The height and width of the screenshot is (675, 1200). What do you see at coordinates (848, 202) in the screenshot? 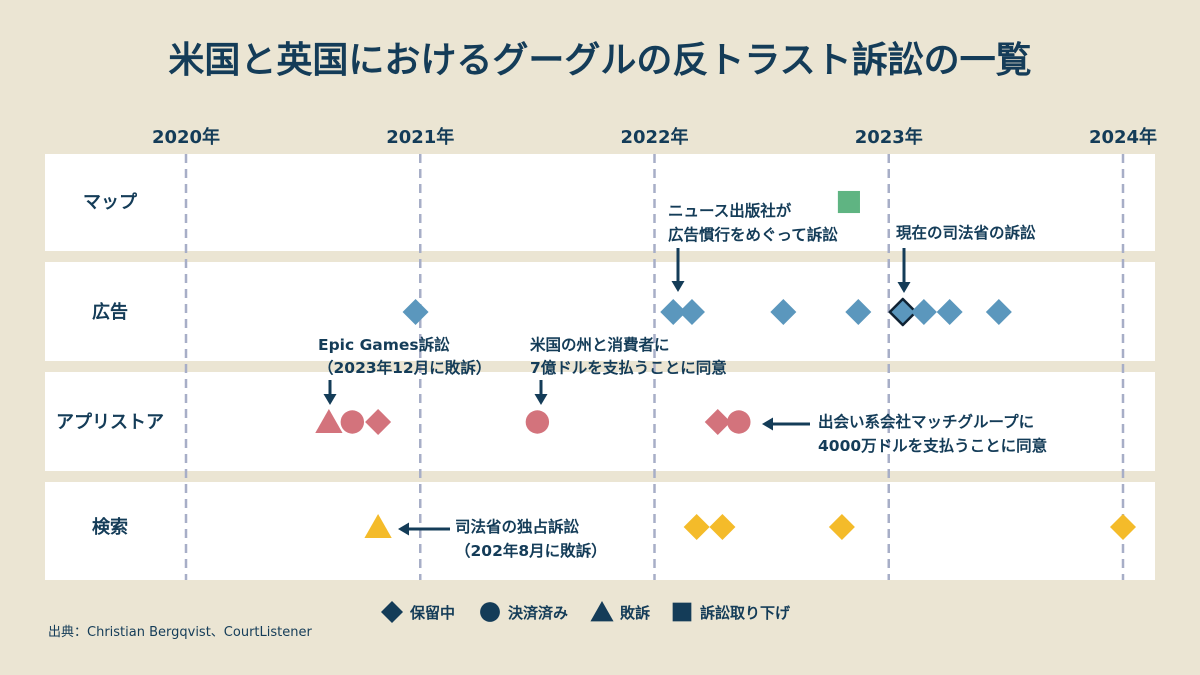
I see `case-marker-dropped` at bounding box center [848, 202].